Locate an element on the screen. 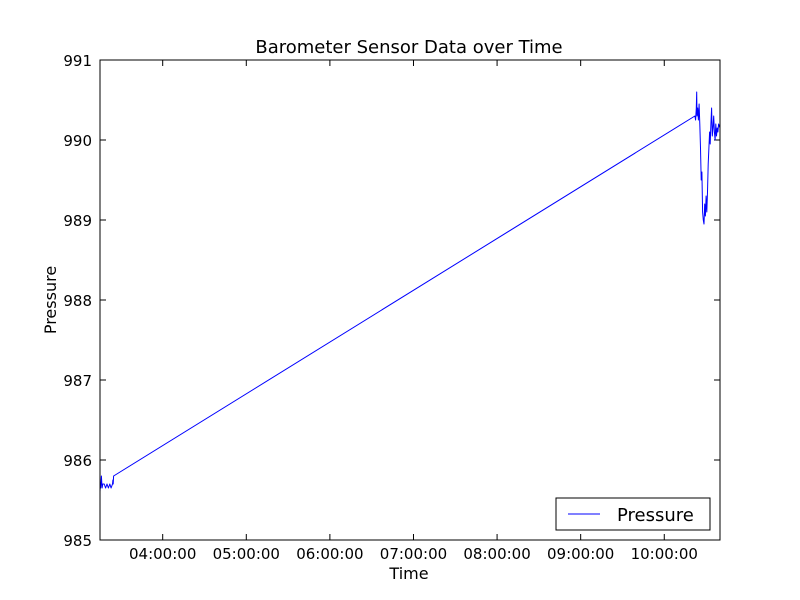 The height and width of the screenshot is (600, 800). x-tick-label: 08:00:00 is located at coordinates (496, 554).